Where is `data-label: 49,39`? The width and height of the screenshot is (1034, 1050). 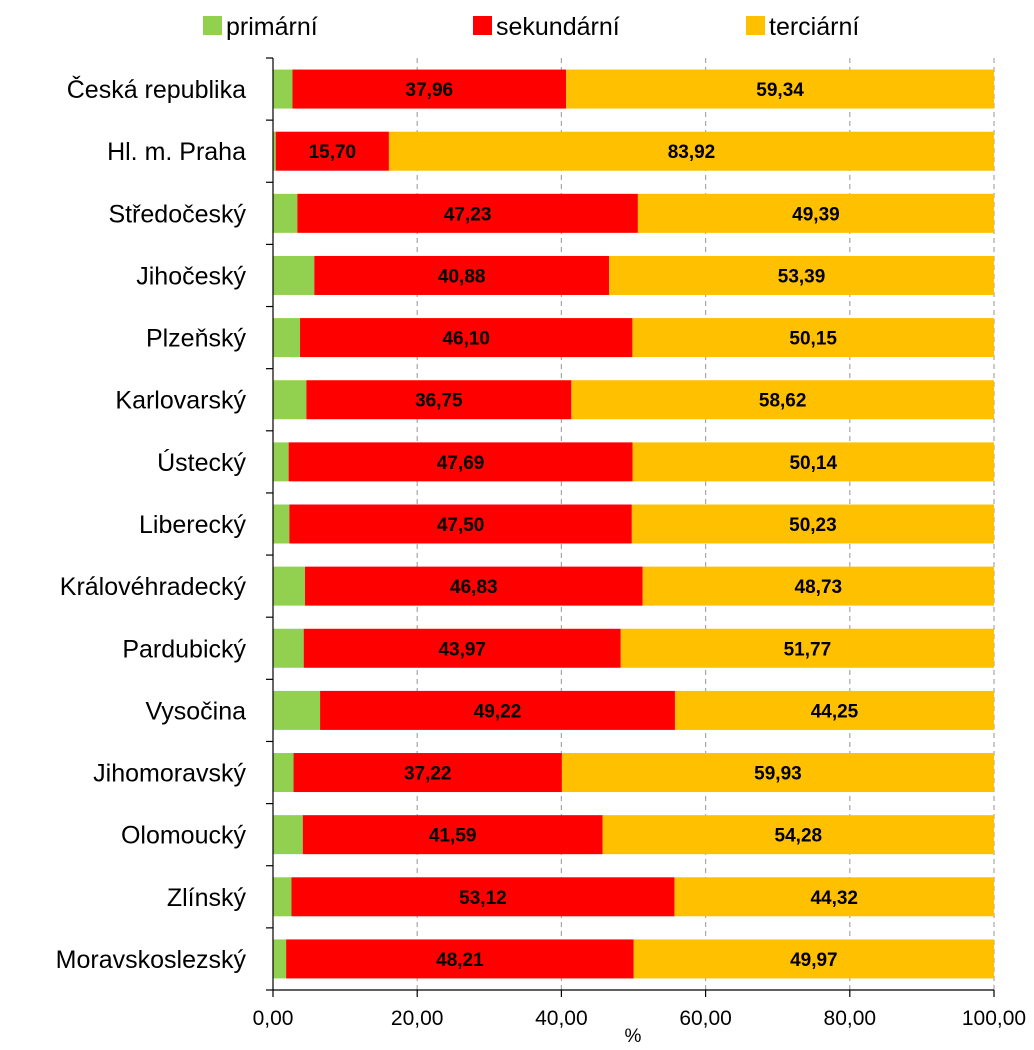 data-label: 49,39 is located at coordinates (816, 214).